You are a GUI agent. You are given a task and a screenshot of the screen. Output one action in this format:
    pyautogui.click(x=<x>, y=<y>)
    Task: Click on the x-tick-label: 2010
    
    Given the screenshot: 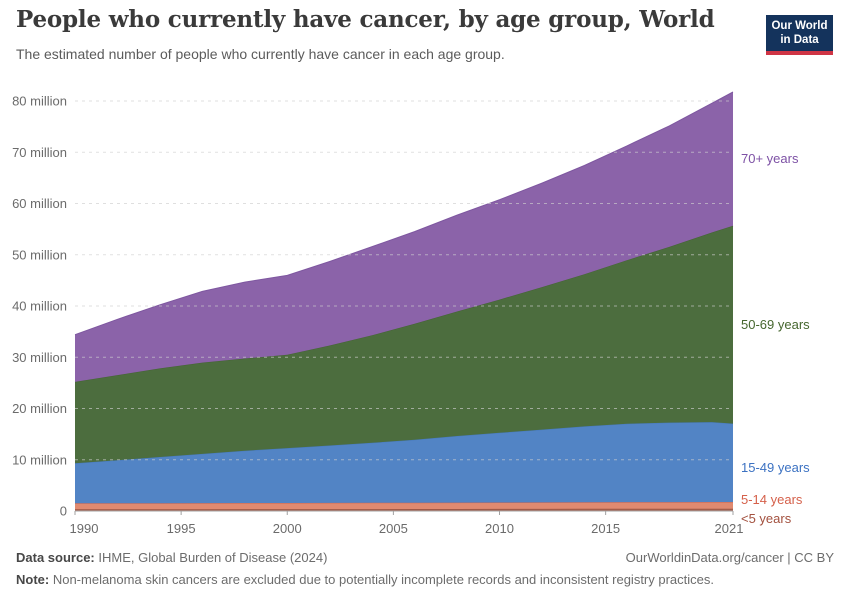 What is the action you would take?
    pyautogui.click(x=499, y=528)
    